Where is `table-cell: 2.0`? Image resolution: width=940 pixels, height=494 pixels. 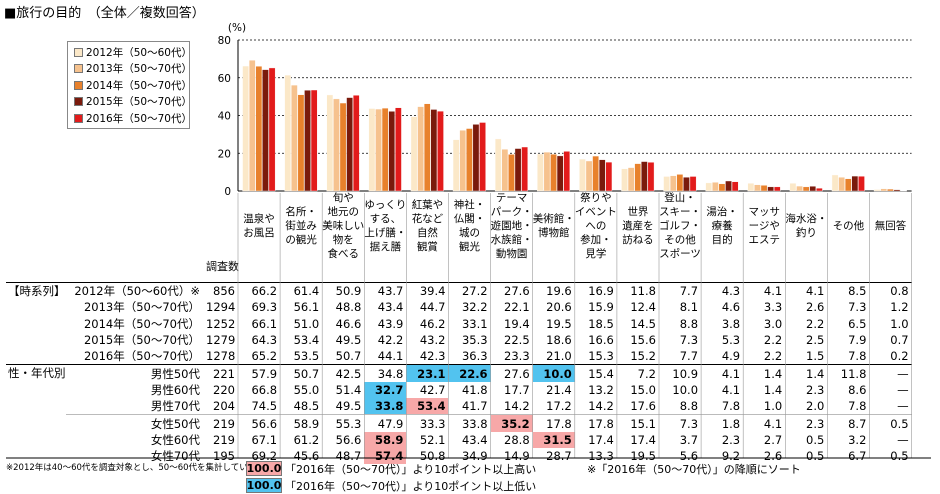
table-cell: 2.0 is located at coordinates (806, 406).